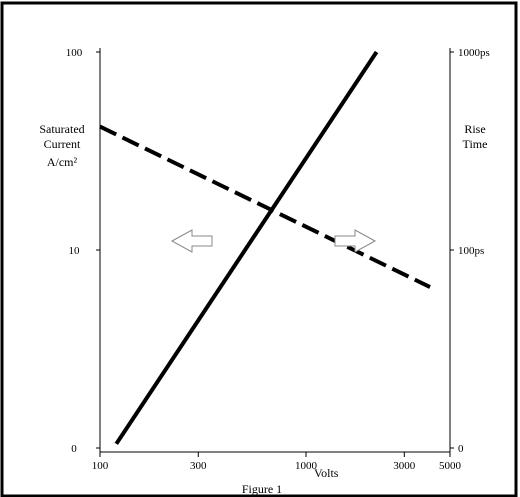  Describe the element at coordinates (61, 129) in the screenshot. I see `y-left-title-line1: Saturated` at that location.